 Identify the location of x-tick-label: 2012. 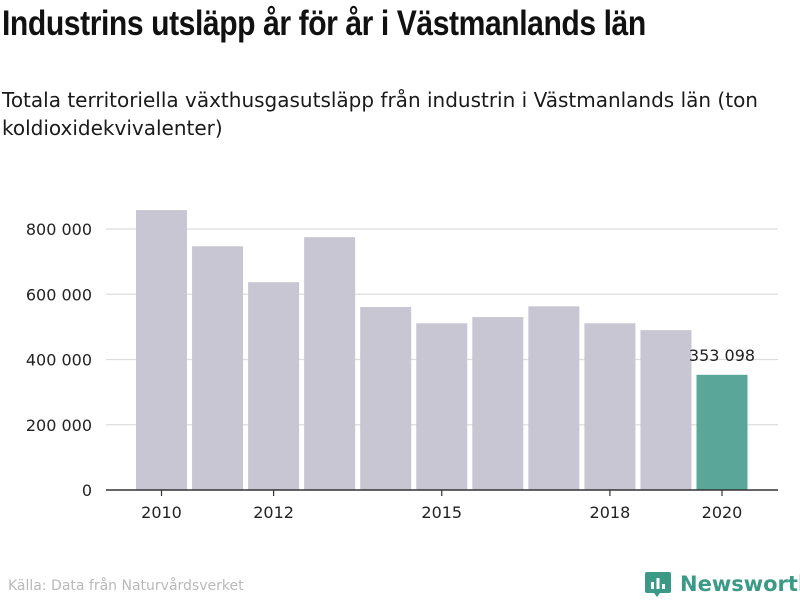
(273, 512).